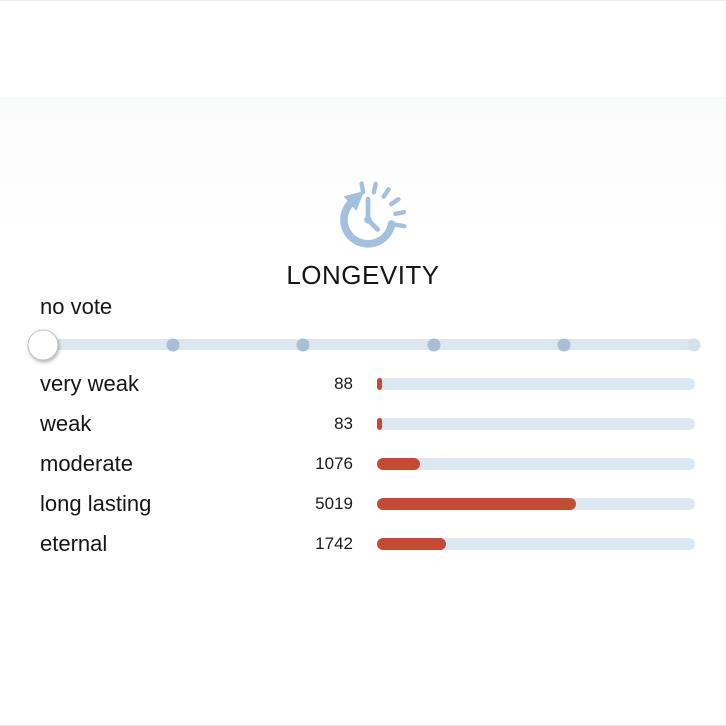 The image size is (726, 726). What do you see at coordinates (367, 384) in the screenshot?
I see `vote-row: very weak 88` at bounding box center [367, 384].